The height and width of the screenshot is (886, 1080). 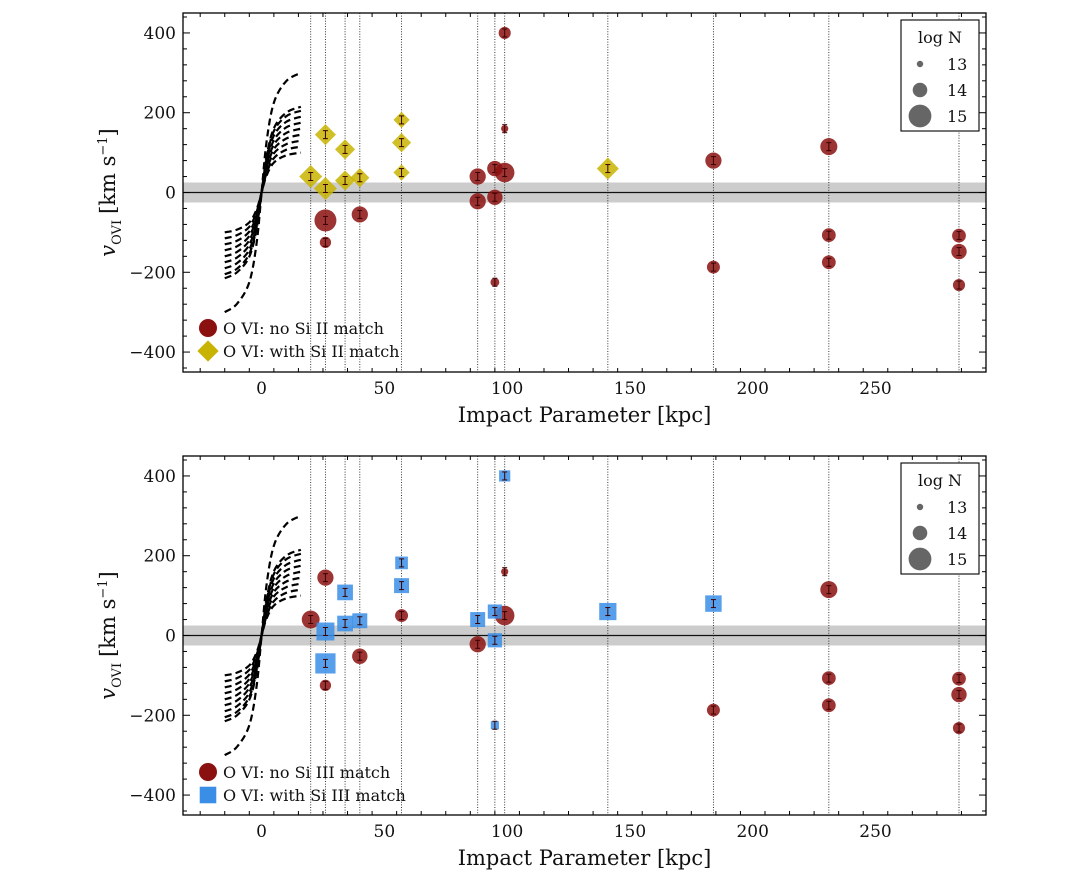 I want to click on legend-label: O VI: with Si II match, so click(x=311, y=351).